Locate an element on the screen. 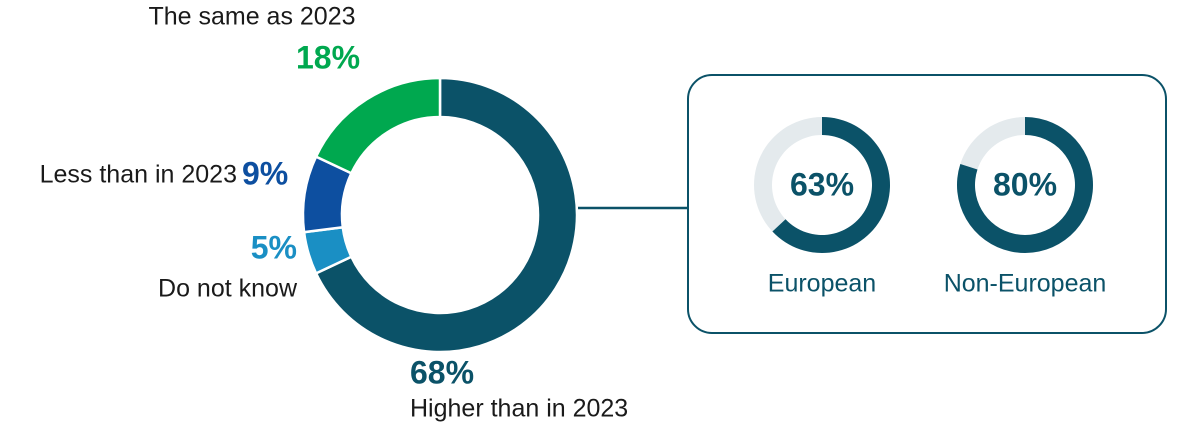 Image resolution: width=1178 pixels, height=431 pixels. segment-label: The same as 2023 is located at coordinates (251, 17).